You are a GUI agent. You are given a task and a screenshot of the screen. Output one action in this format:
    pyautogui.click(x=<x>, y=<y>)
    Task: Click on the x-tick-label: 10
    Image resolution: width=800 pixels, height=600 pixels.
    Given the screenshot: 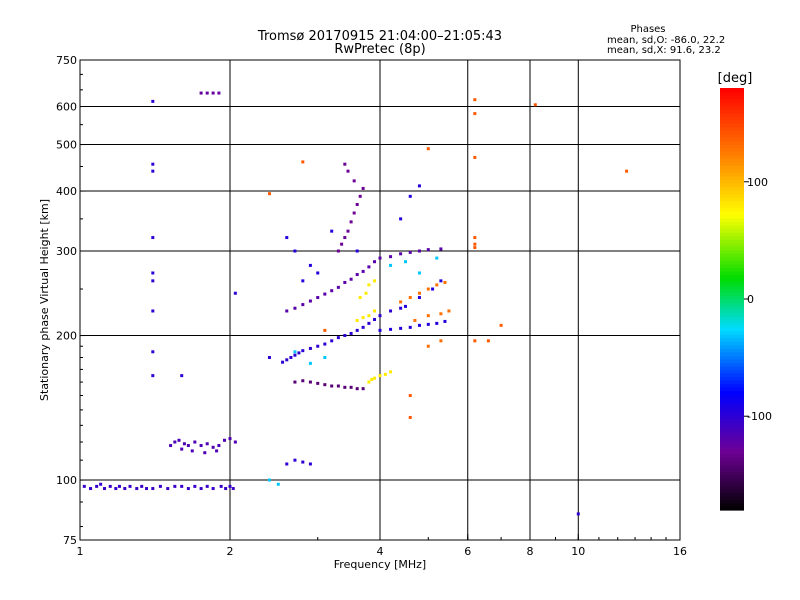 What is the action you would take?
    pyautogui.click(x=578, y=551)
    